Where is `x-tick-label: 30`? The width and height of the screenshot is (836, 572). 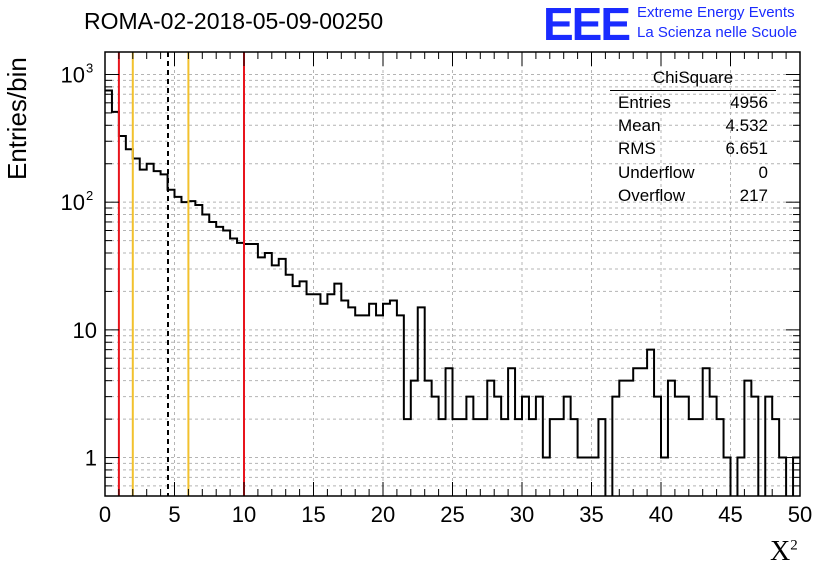
x-tick-label: 30 is located at coordinates (522, 514).